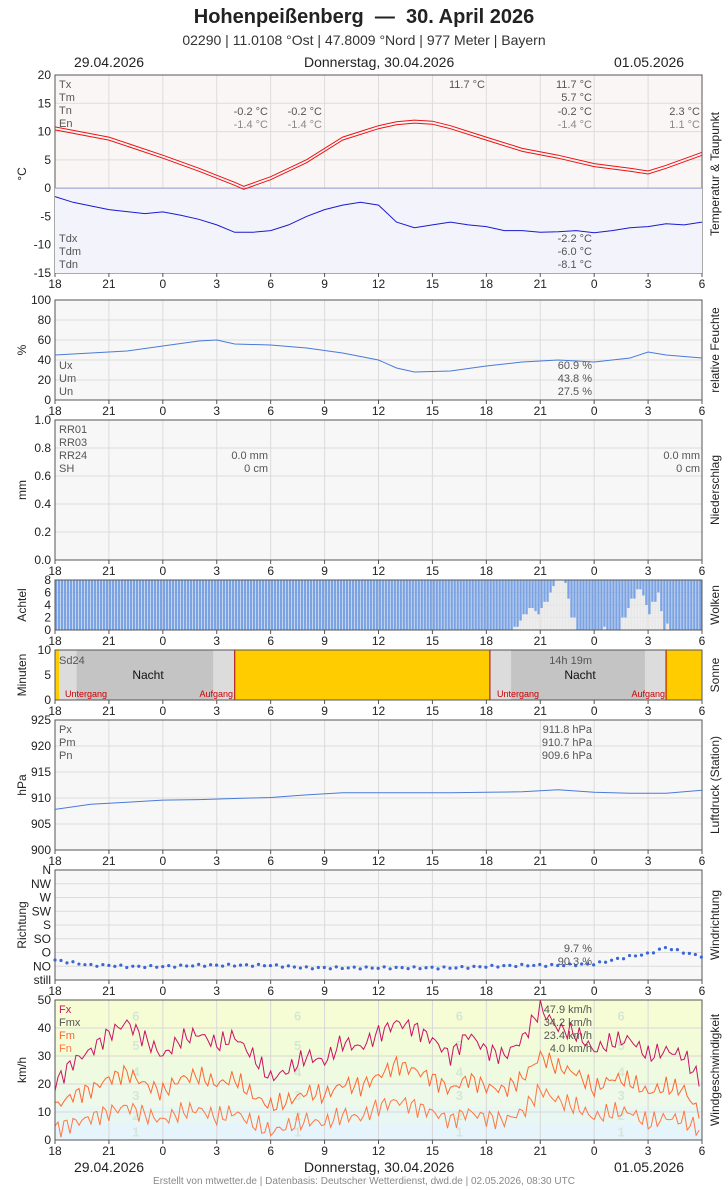 Image resolution: width=728 pixels, height=1190 pixels. What do you see at coordinates (42, 560) in the screenshot?
I see `y-tick-label: 0.0` at bounding box center [42, 560].